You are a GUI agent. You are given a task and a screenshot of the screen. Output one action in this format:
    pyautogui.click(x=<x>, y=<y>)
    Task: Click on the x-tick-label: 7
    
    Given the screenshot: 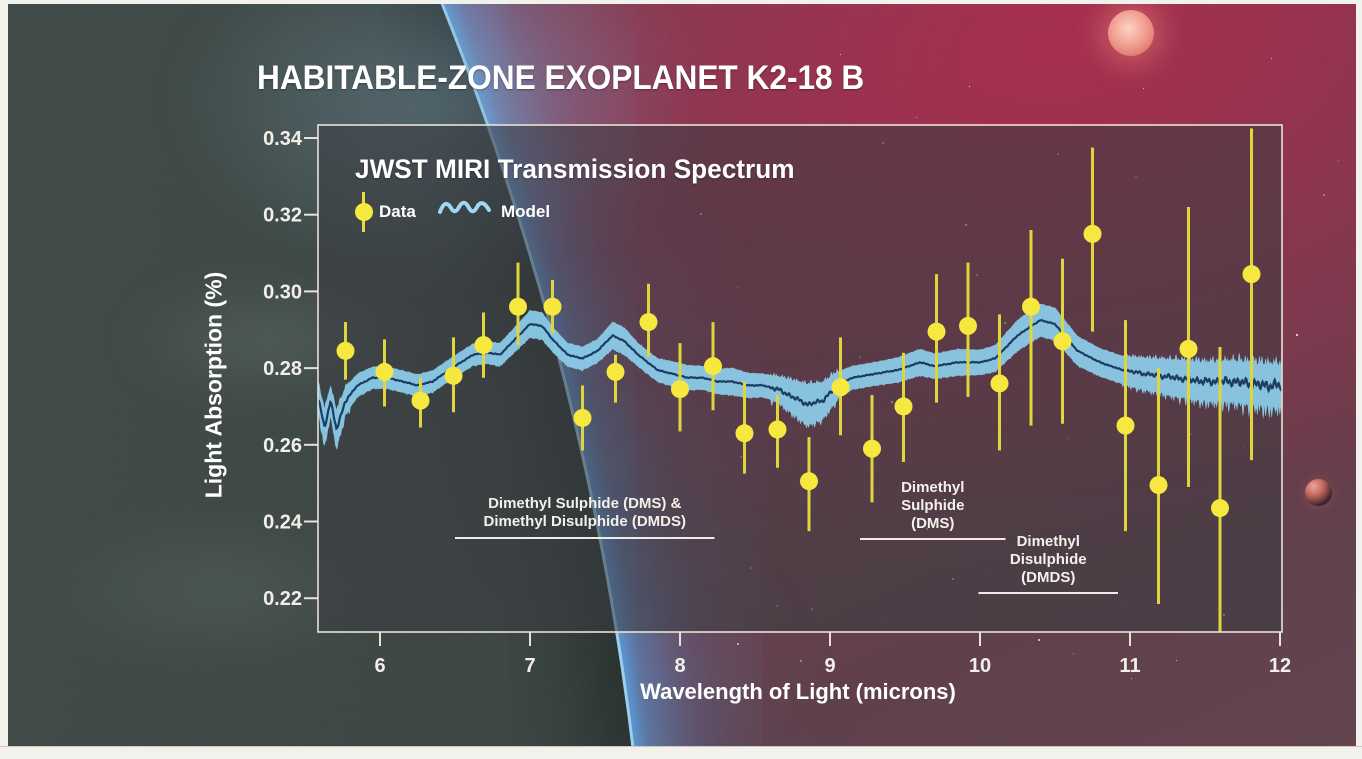 What is the action you would take?
    pyautogui.click(x=529, y=666)
    